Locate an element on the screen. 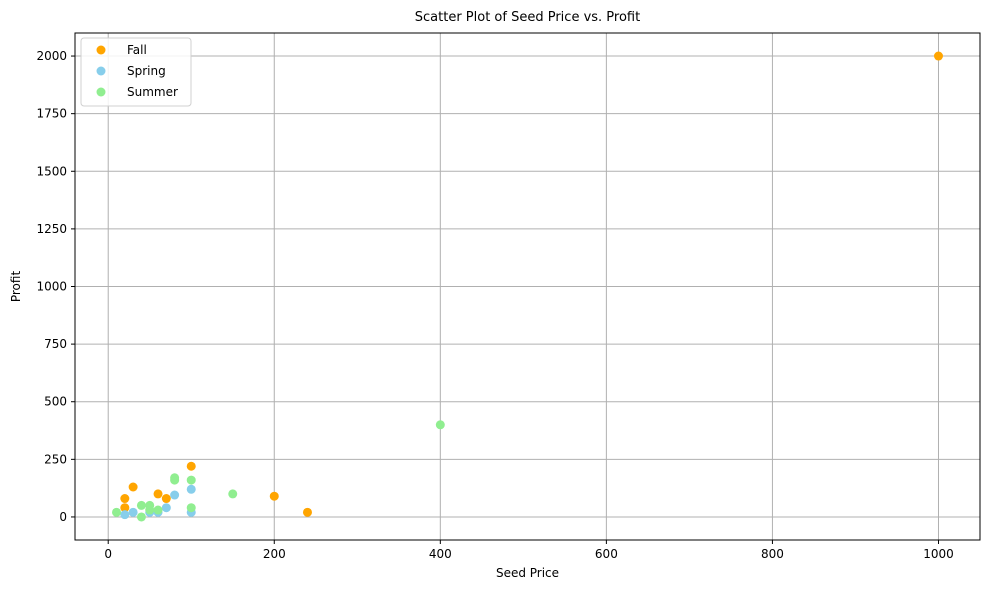 The image size is (989, 590). legend-label-fall: Fall is located at coordinates (137, 50).